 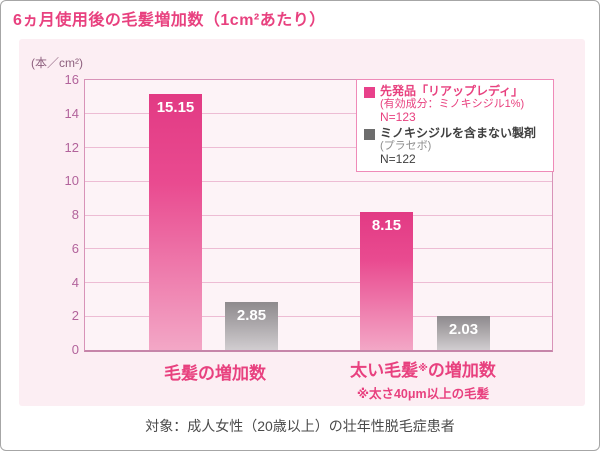 What do you see at coordinates (398, 117) in the screenshot?
I see `legend-treatment-n: N=123` at bounding box center [398, 117].